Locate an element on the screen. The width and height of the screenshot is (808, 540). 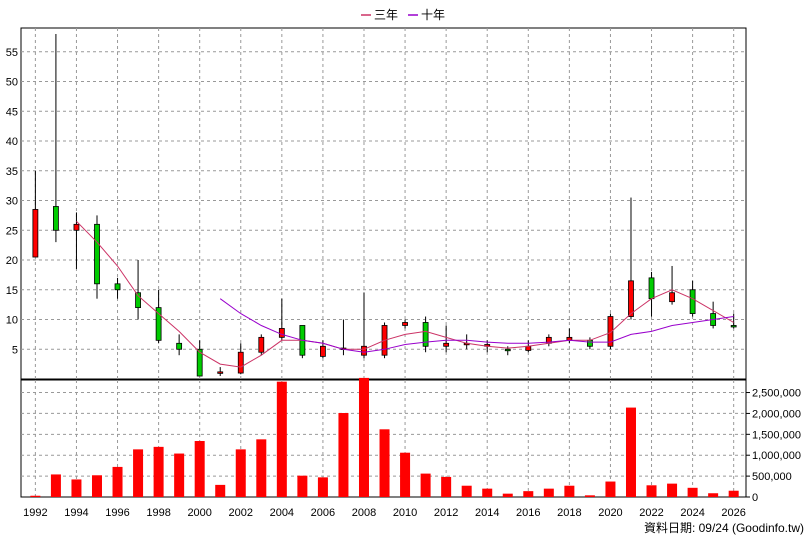
x-tick-label: 2008 is located at coordinates (364, 513).